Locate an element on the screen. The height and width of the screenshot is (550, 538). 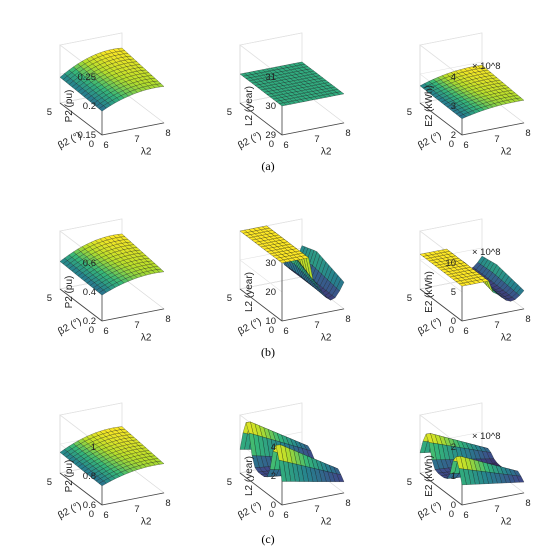
panel-1-1: 10 20 30 6 7 8 0 5 L2 (year) λ2 β2 (°) is located at coordinates (289, 280).